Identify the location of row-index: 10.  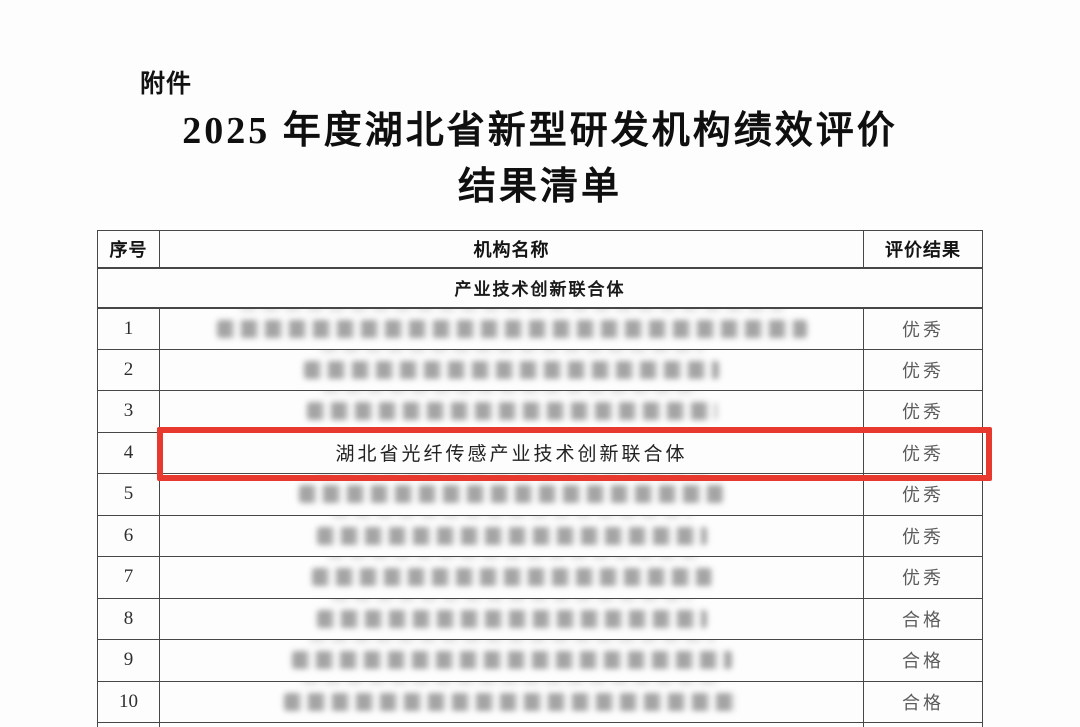
(128, 701).